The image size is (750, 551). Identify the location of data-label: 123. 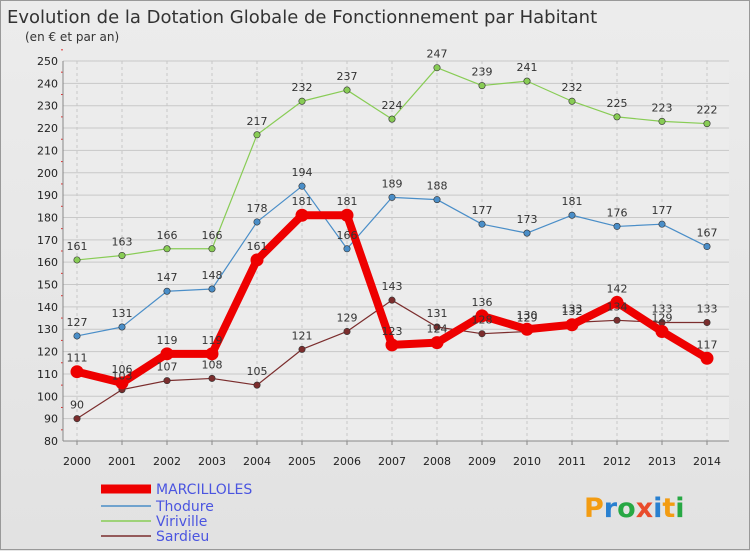
(392, 331).